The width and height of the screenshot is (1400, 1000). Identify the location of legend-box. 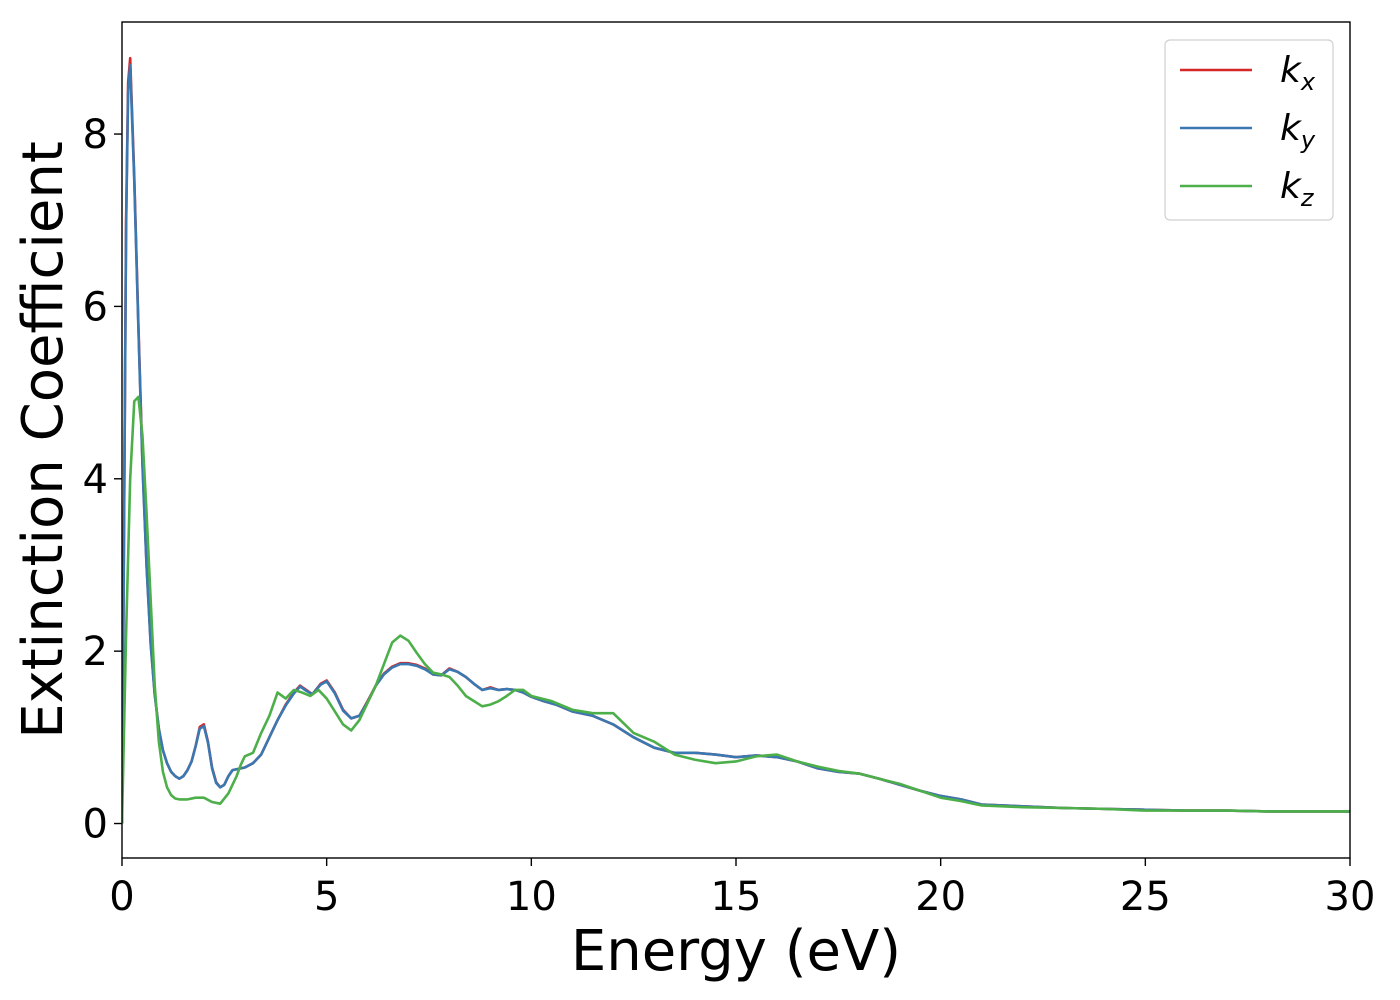
(1249, 130).